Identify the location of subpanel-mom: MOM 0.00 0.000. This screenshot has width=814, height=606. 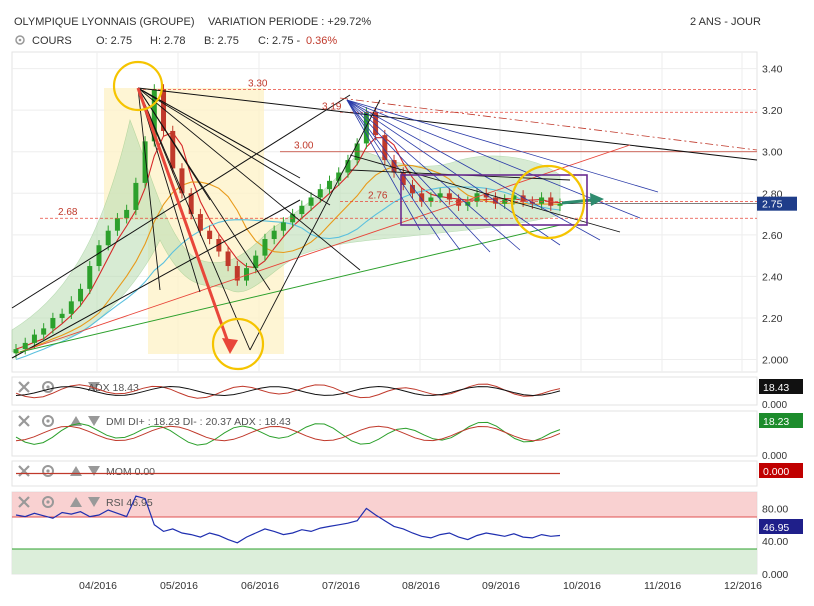
(407, 473).